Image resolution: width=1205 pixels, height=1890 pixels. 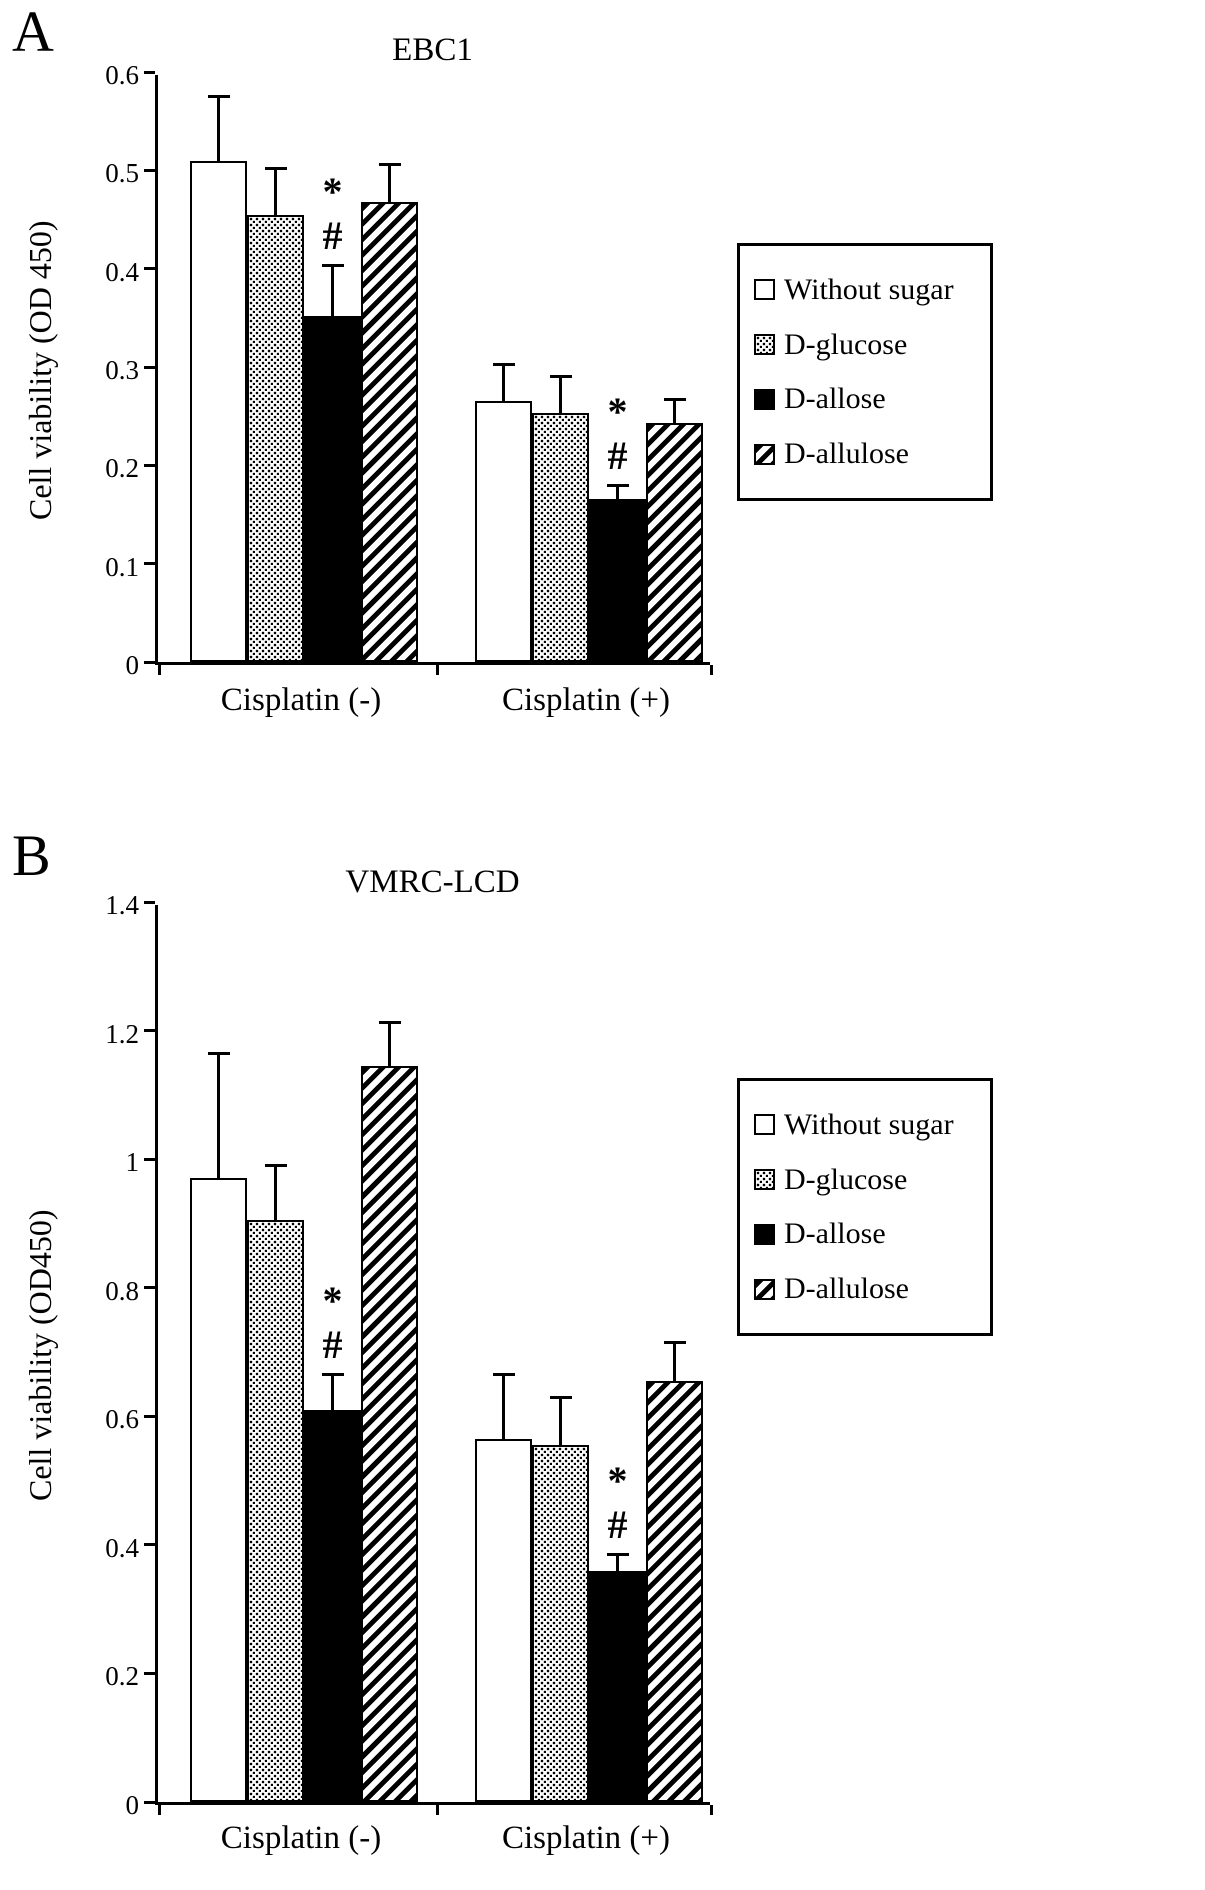 What do you see at coordinates (122, 905) in the screenshot?
I see `y-tick-label: 1.4` at bounding box center [122, 905].